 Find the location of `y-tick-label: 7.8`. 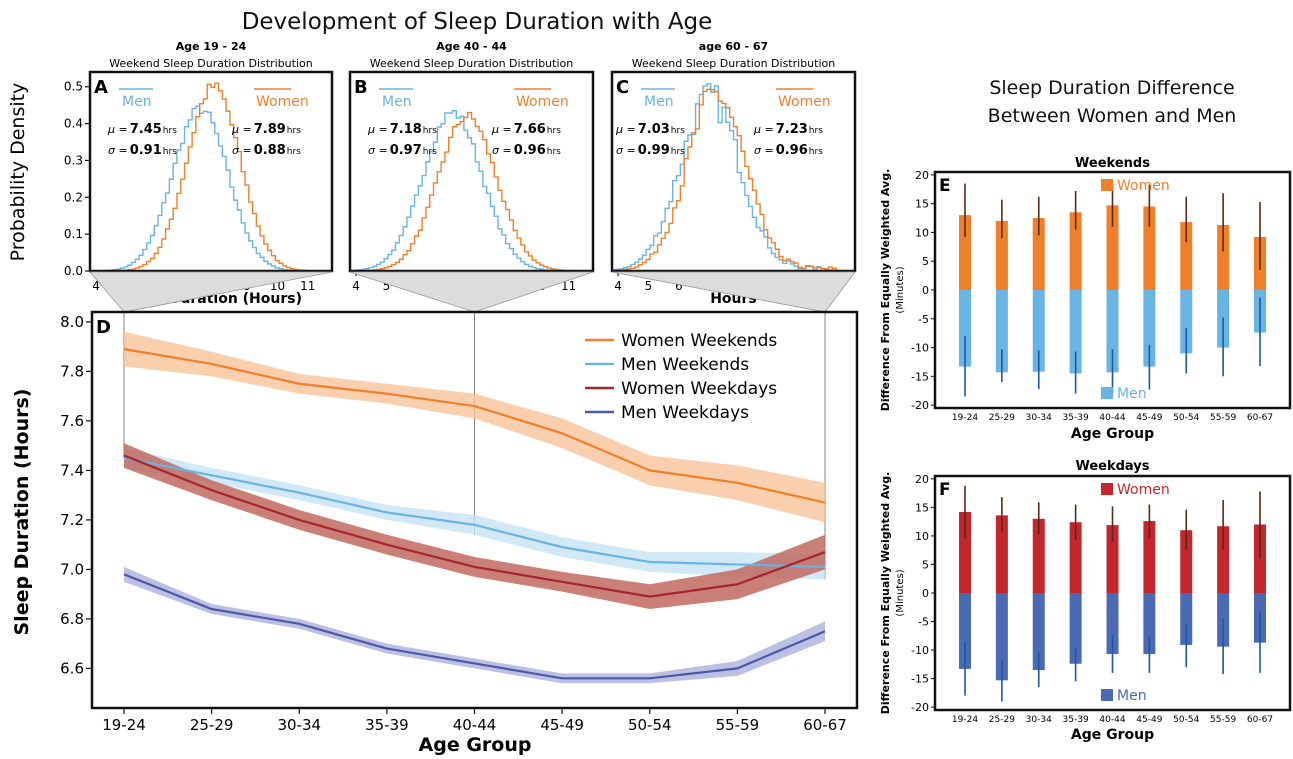

y-tick-label: 7.8 is located at coordinates (72, 371).